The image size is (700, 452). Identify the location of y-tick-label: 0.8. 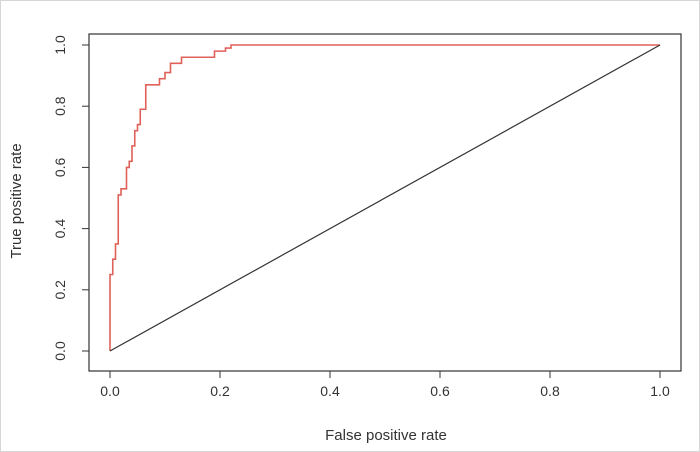
(60, 106).